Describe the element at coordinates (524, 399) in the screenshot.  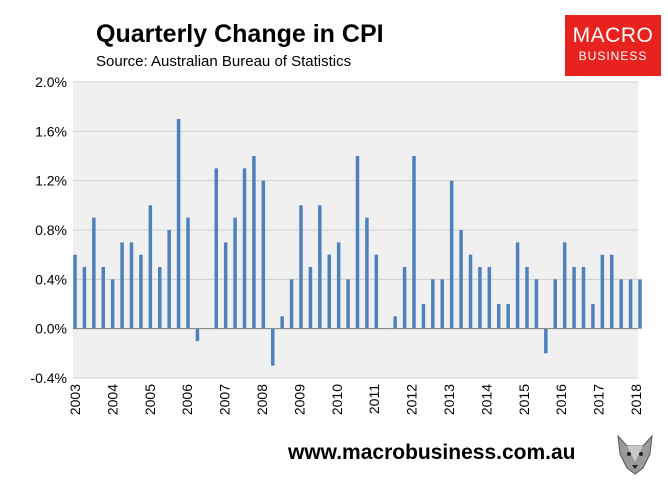
I see `x-tick-label: 2015` at that location.